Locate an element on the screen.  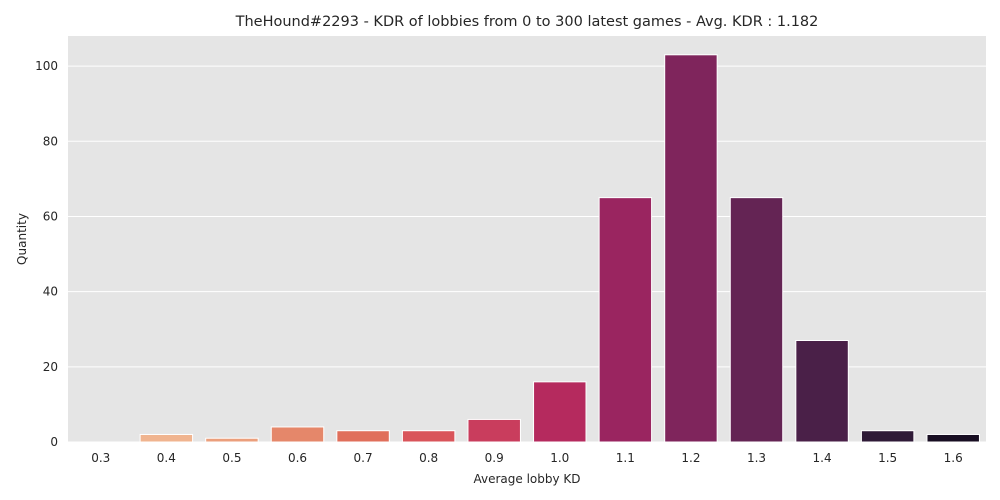
y-tick-label: 100 is located at coordinates (46, 66).